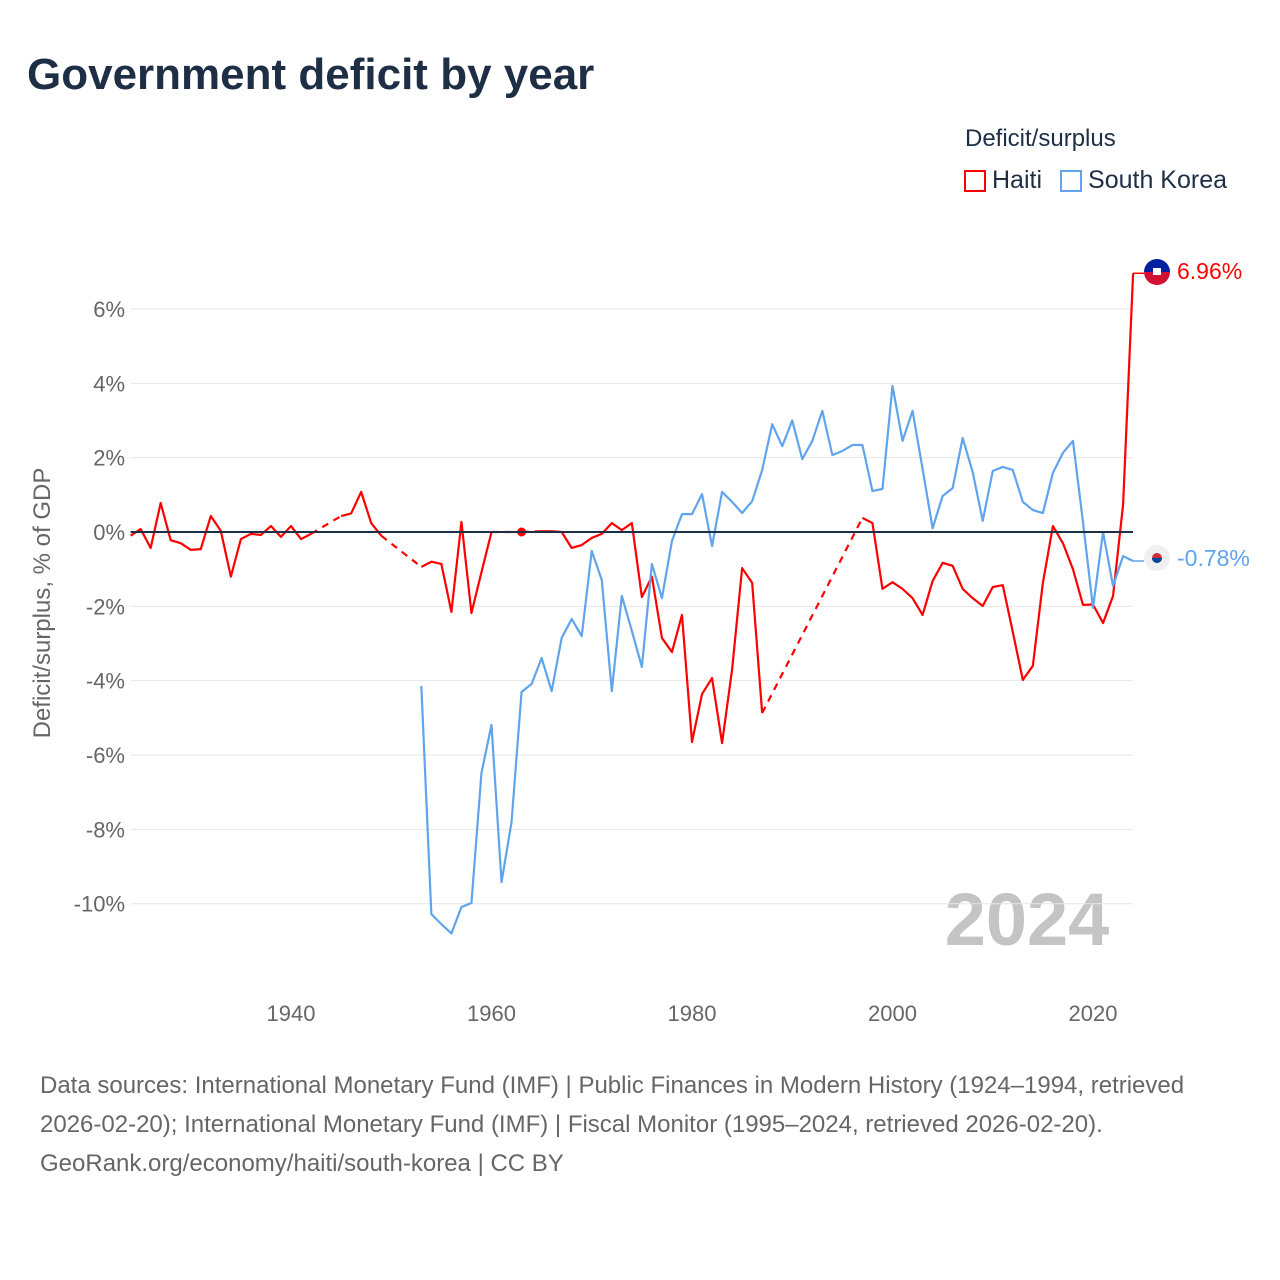 Image resolution: width=1280 pixels, height=1280 pixels. I want to click on x-tick-label: 2000, so click(892, 1013).